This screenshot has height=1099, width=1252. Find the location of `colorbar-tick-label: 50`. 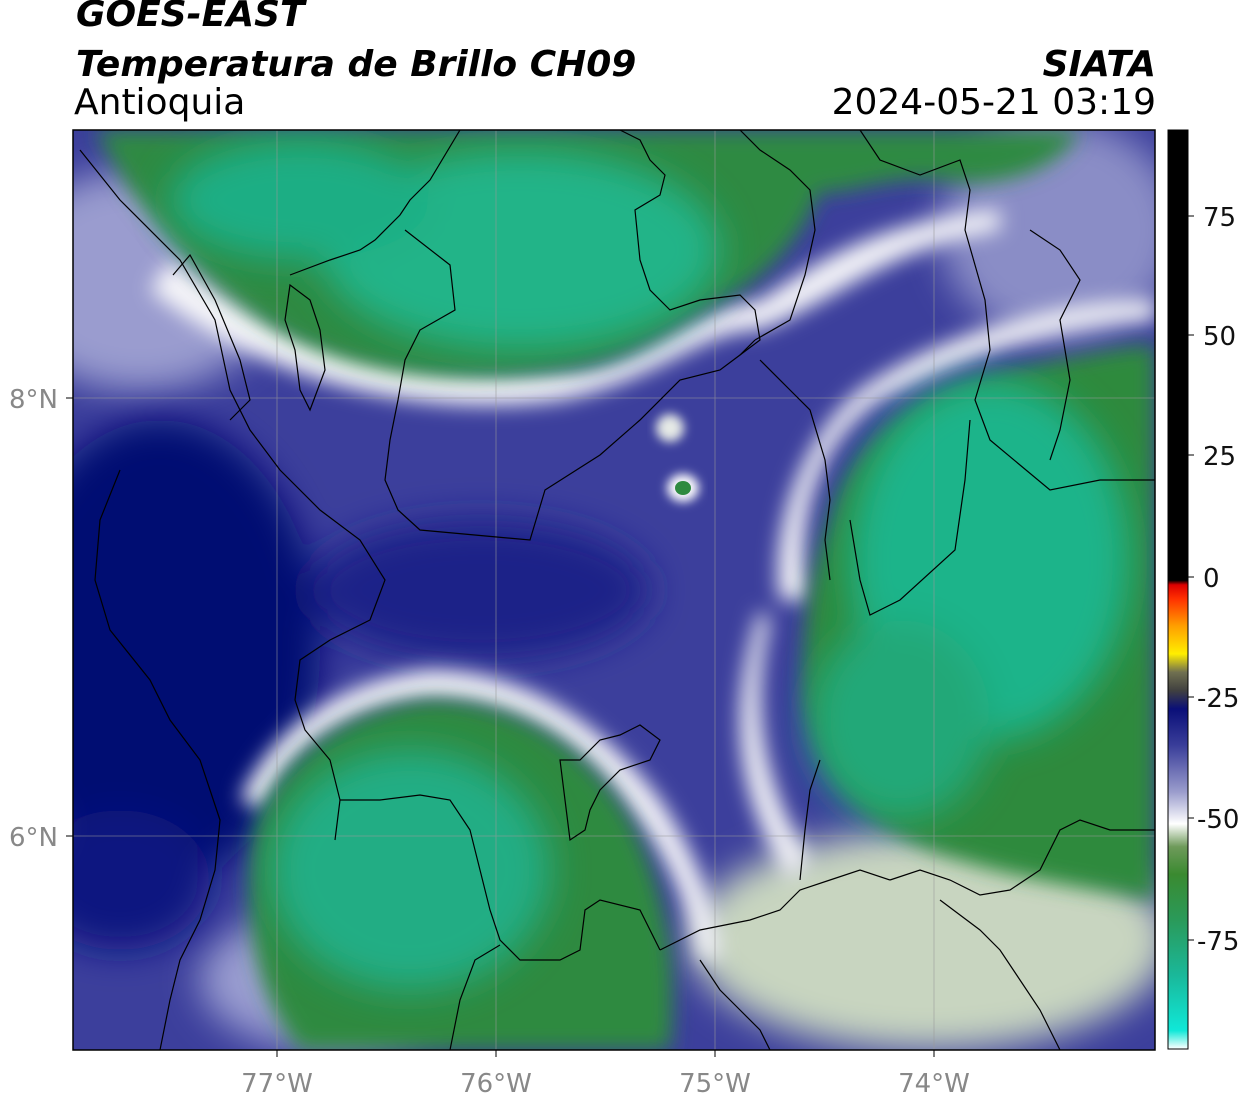

colorbar-tick-label: 50 is located at coordinates (1219, 337).